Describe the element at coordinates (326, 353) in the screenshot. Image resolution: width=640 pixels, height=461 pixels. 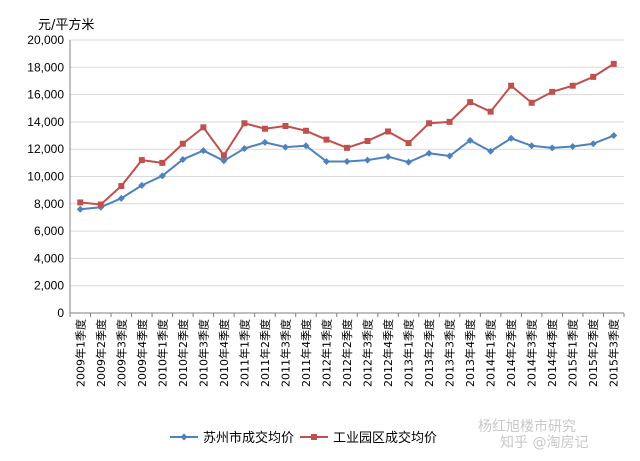
I see `x-tick-label: 2012年1季度` at that location.